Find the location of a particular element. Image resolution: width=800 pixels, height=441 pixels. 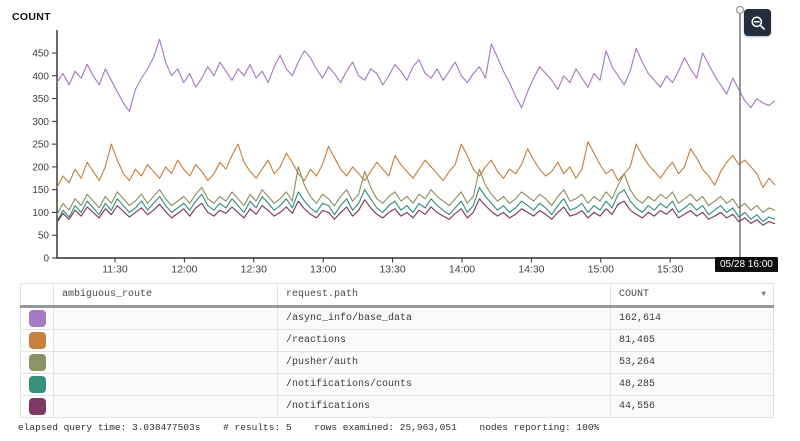

x-tick-label: 13:00 is located at coordinates (323, 270).